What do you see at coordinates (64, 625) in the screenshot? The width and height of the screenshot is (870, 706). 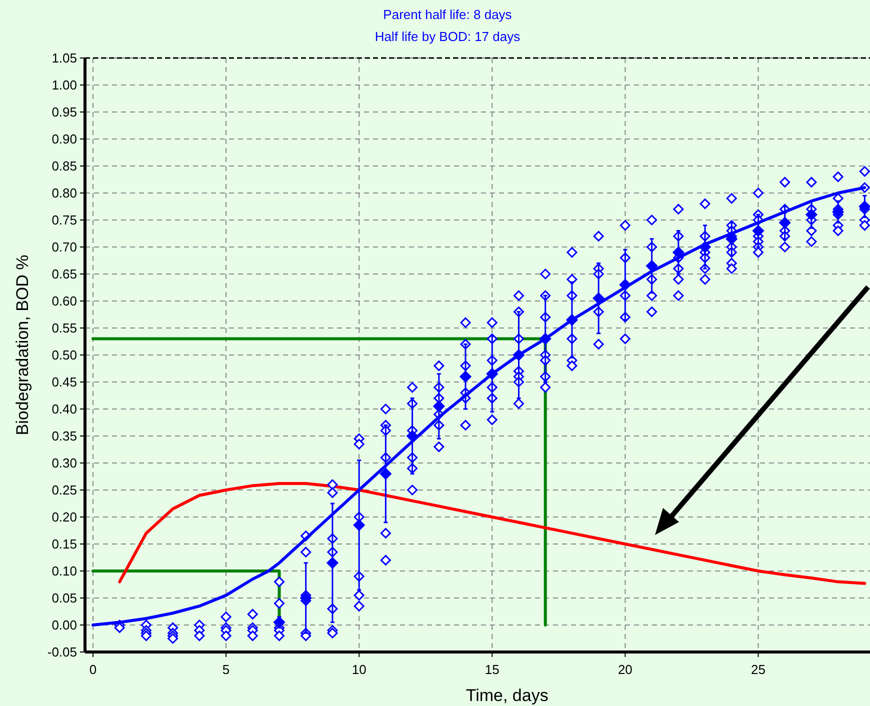 I see `y-tick-label: 0.00` at bounding box center [64, 625].